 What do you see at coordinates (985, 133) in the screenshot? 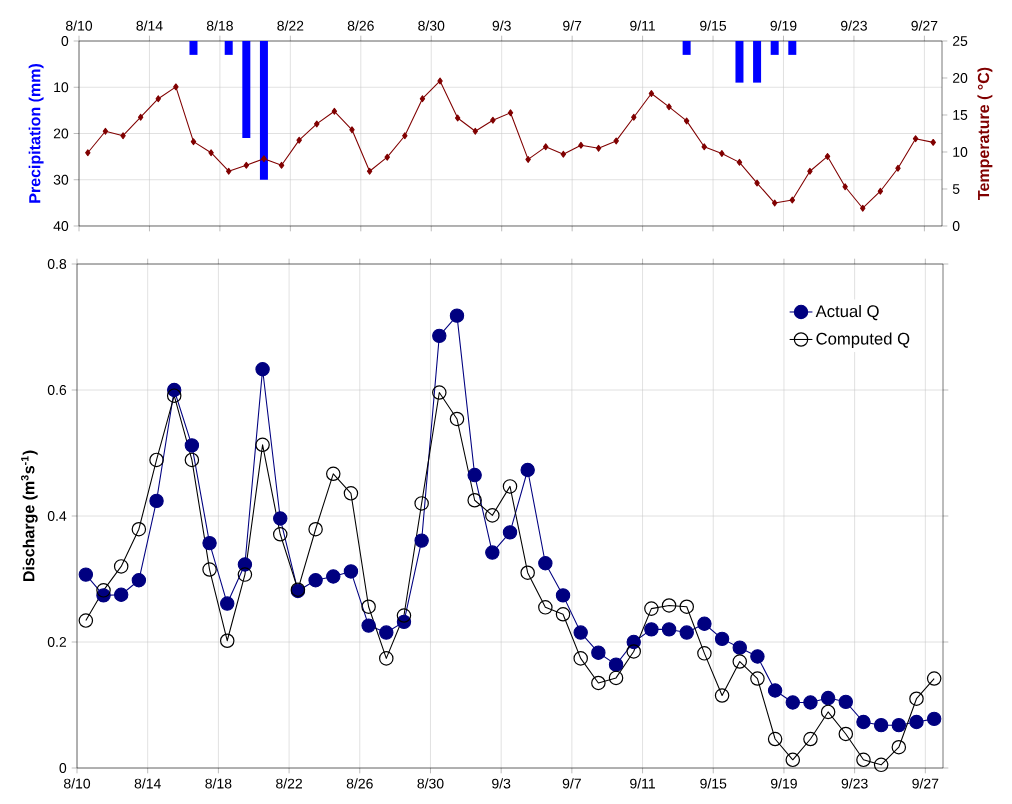
I see `y2-axis-title: Temperature ( °C)` at bounding box center [985, 133].